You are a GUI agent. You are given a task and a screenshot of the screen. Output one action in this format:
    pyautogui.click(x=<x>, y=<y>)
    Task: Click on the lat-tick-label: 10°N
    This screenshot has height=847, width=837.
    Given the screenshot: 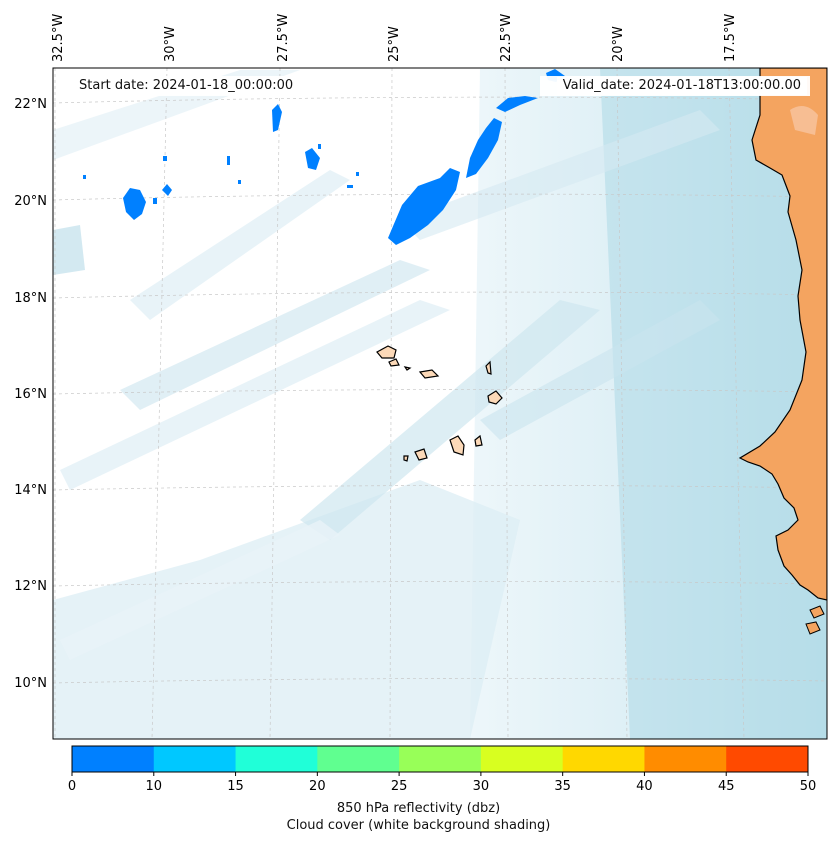 What is the action you would take?
    pyautogui.click(x=30, y=683)
    